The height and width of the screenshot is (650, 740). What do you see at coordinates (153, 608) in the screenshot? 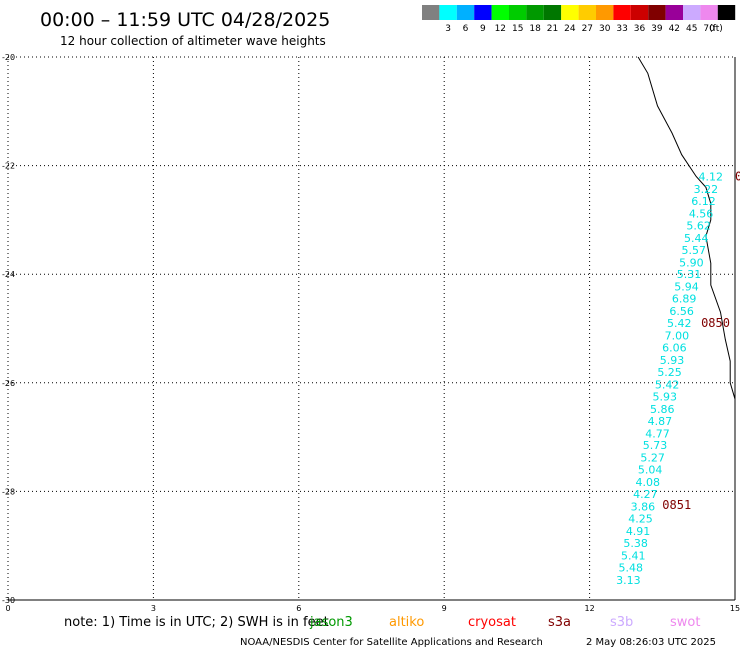
I see `x-tick-label: 3` at bounding box center [153, 608].